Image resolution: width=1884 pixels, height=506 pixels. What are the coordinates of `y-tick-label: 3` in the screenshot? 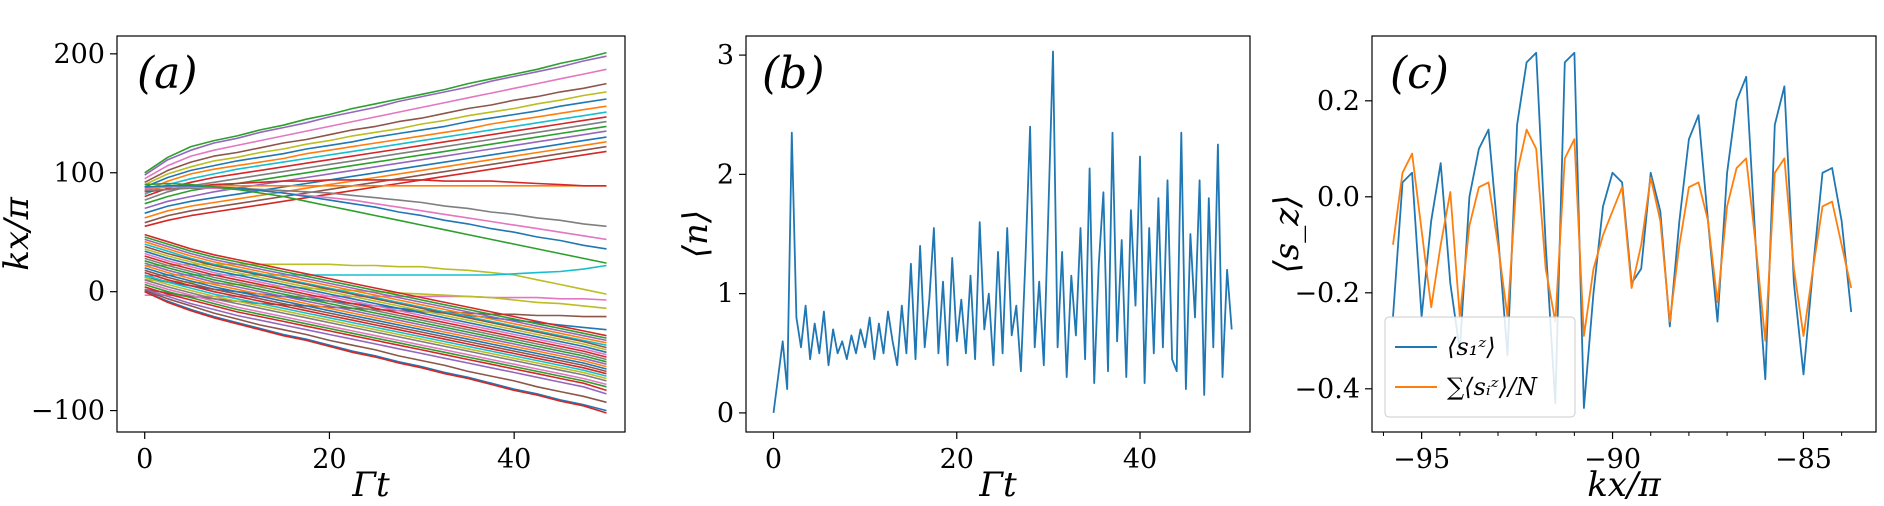 It's located at (725, 55).